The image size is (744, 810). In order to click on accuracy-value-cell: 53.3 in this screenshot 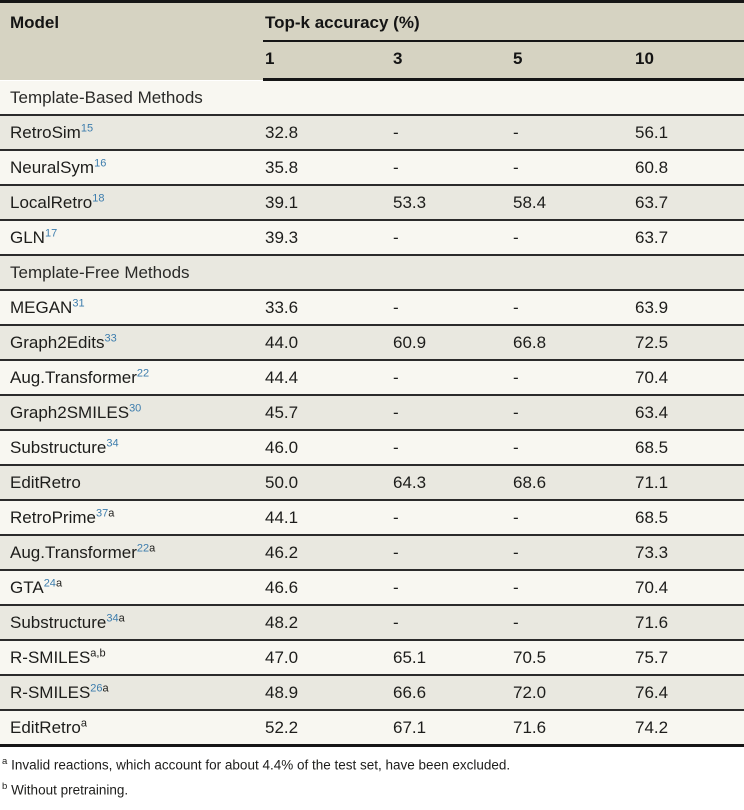, I will do `click(410, 202)`.